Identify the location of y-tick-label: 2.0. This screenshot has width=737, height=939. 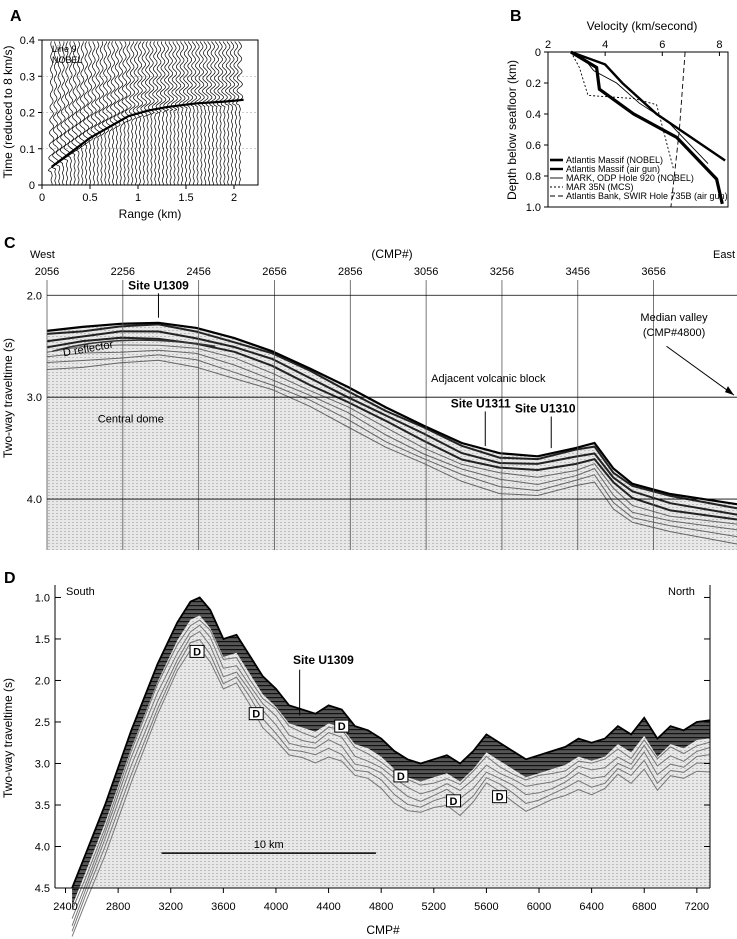
(42, 681).